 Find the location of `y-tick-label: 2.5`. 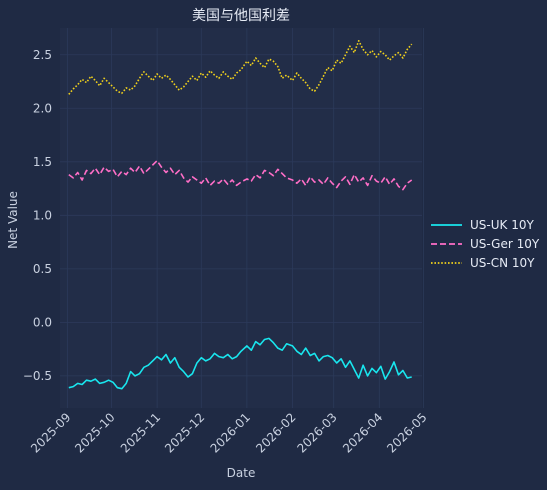

y-tick-label: 2.5 is located at coordinates (42, 55).